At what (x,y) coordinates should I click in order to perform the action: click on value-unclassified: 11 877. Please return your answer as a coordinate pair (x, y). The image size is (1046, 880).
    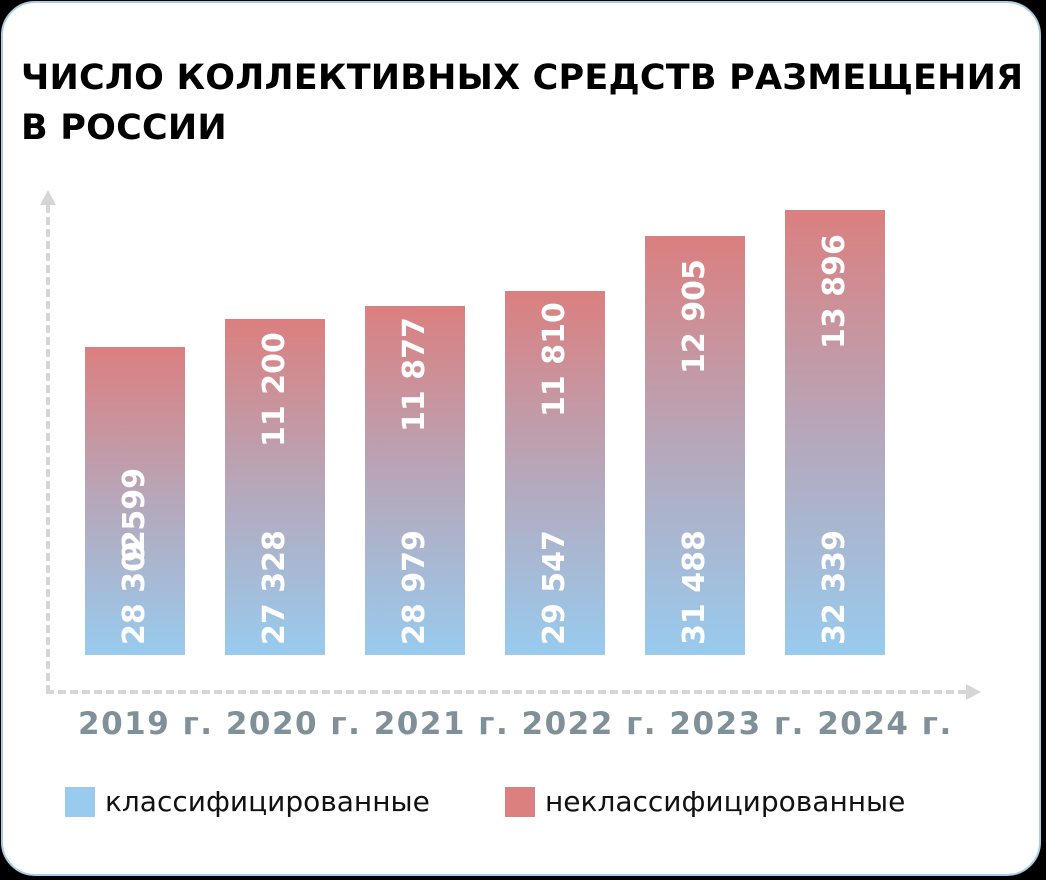
    Looking at the image, I should click on (414, 374).